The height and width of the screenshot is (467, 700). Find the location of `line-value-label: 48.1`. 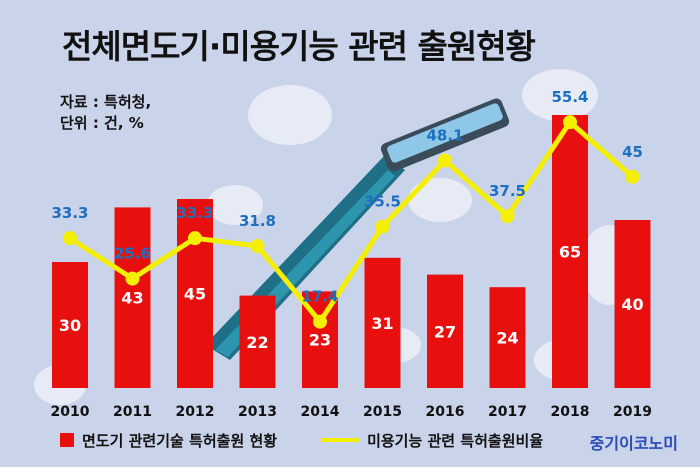

line-value-label: 48.1 is located at coordinates (444, 135).